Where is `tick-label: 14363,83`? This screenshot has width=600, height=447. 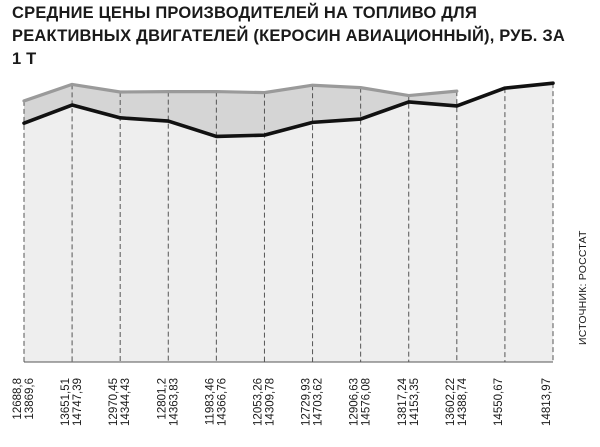 tick-label: 14363,83 is located at coordinates (174, 402).